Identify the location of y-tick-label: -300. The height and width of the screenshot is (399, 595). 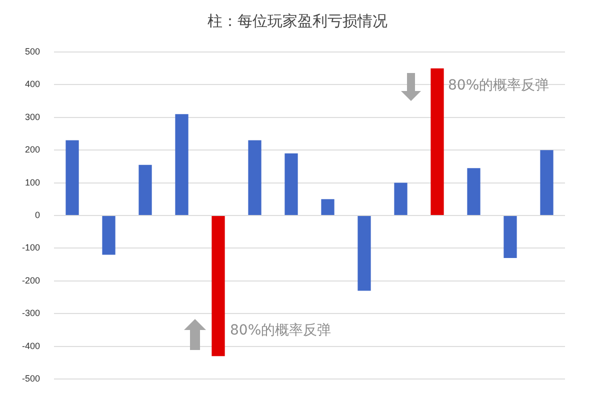
(31, 313).